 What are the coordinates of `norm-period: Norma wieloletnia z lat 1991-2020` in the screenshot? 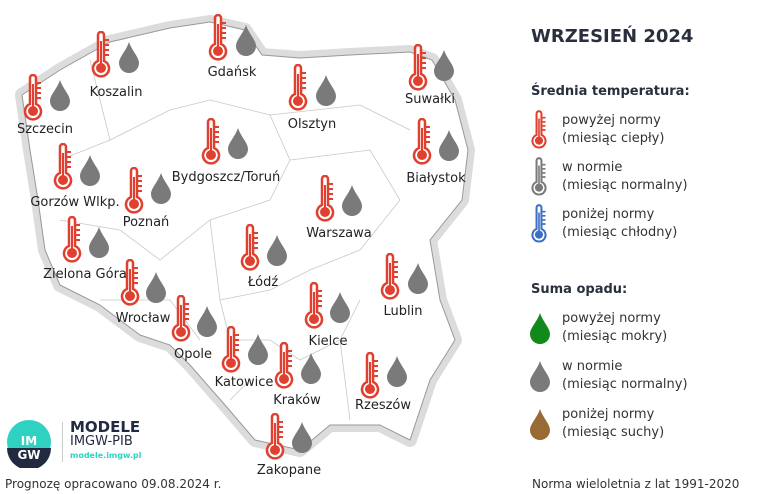 It's located at (636, 484).